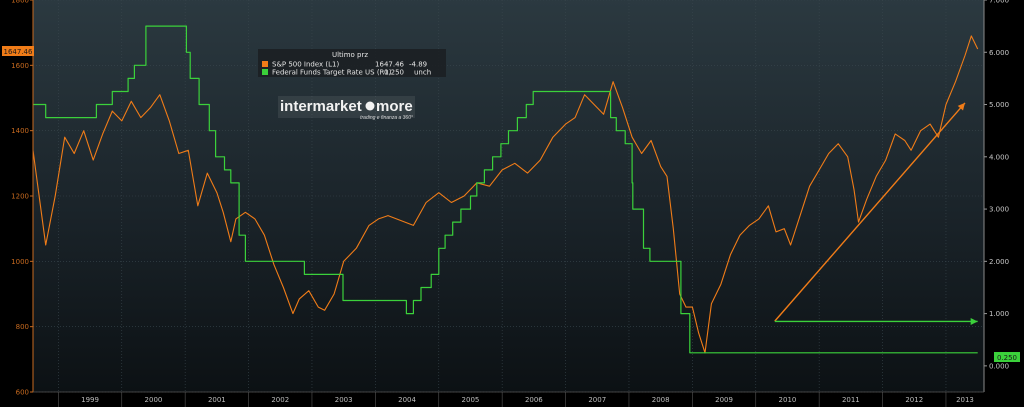 The image size is (1024, 407). I want to click on legend-label-sp500: S&P 500 Index (L1), so click(306, 65).